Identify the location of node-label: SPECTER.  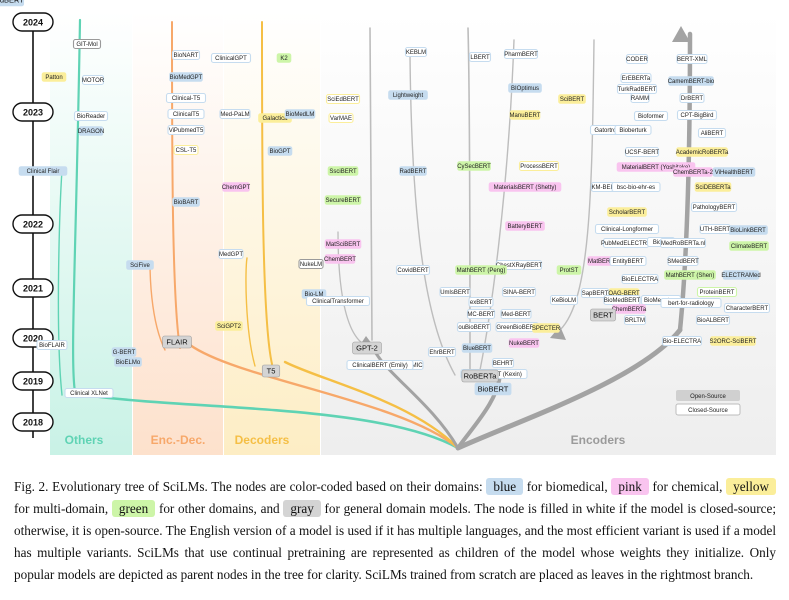
(546, 329).